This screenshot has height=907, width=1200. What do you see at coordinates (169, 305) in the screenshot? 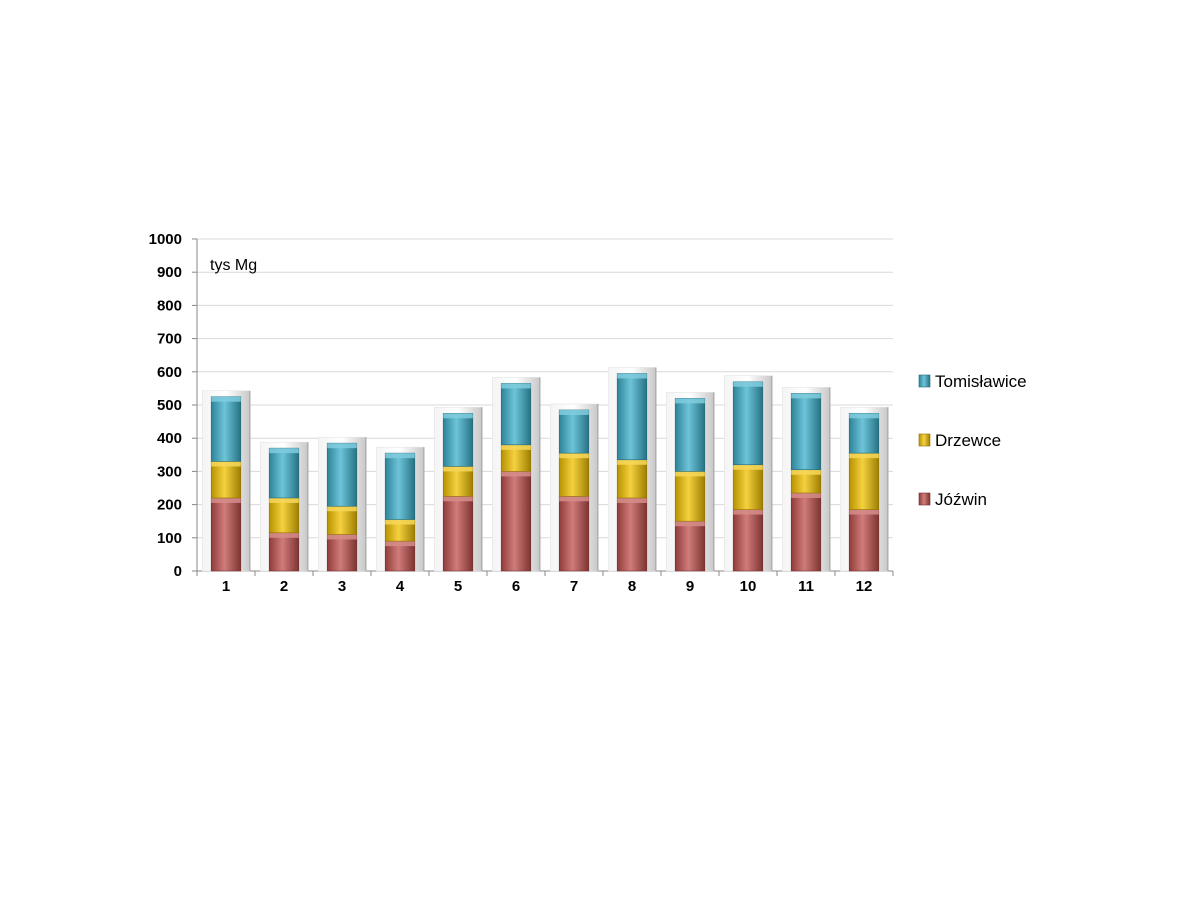
I see `y-tick-label: 800` at bounding box center [169, 305].